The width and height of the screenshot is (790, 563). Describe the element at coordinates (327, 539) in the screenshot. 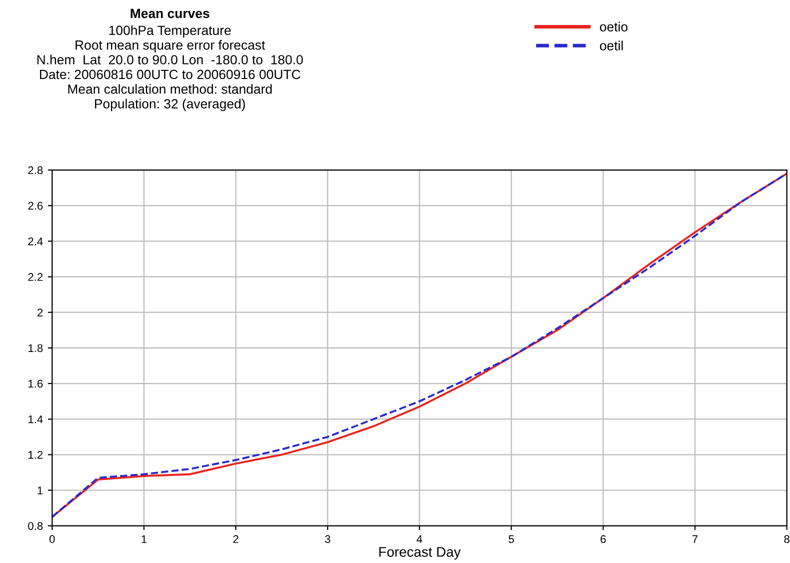

I see `x-tick-label: 3` at that location.